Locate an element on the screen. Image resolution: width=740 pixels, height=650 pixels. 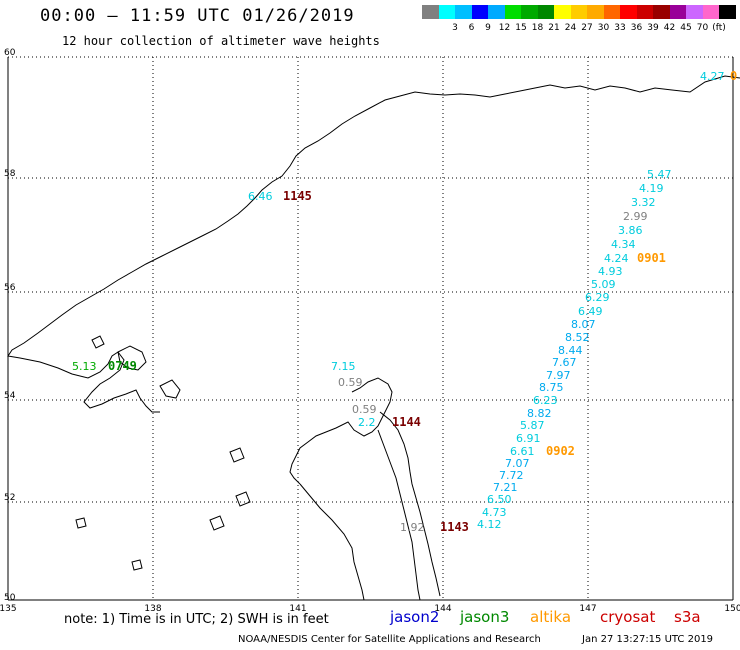
scale-label: 45 is located at coordinates (686, 28).